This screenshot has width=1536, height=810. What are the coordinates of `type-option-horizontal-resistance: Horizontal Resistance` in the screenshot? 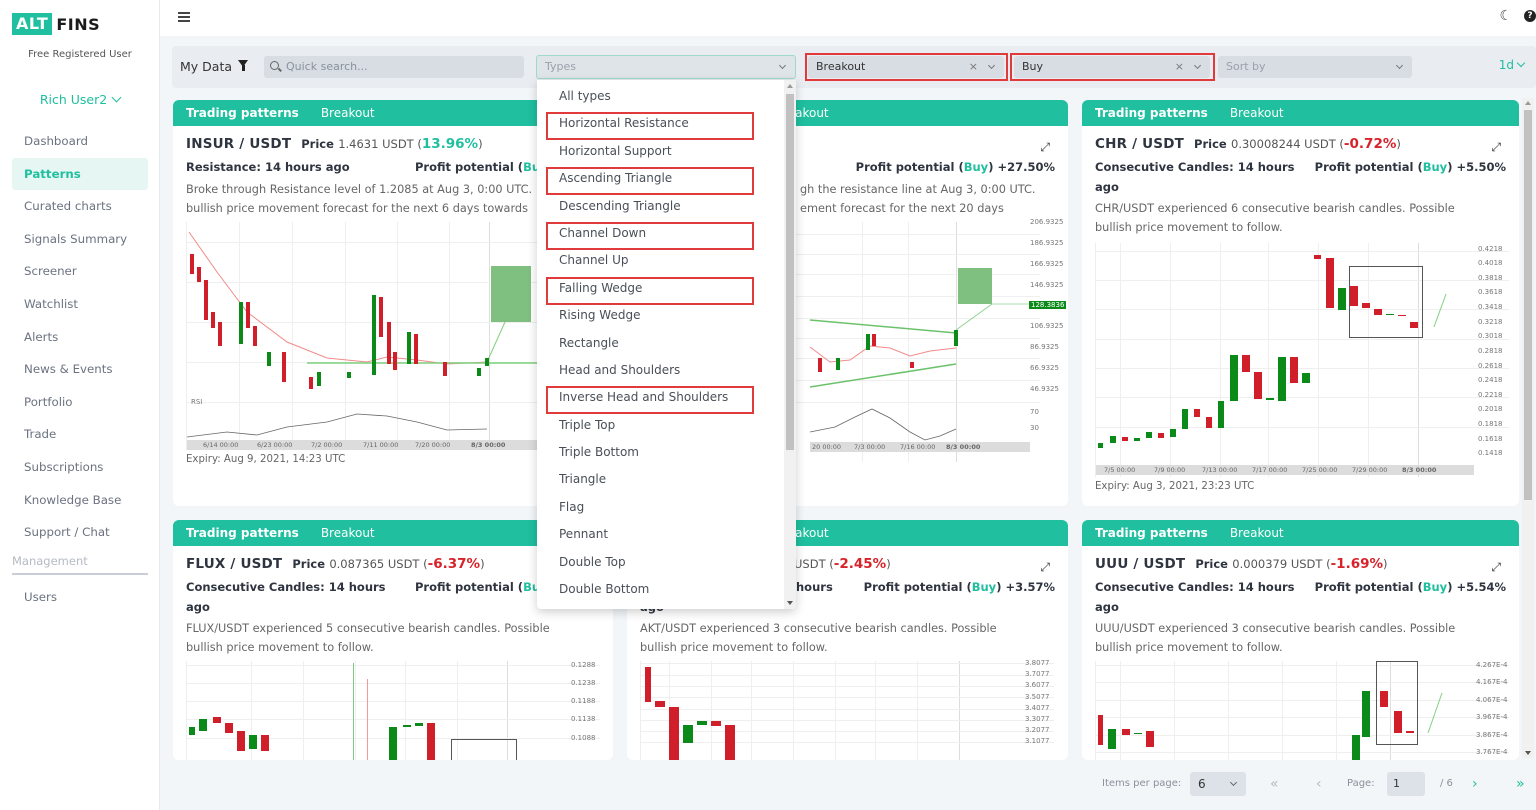 It's located at (666, 125).